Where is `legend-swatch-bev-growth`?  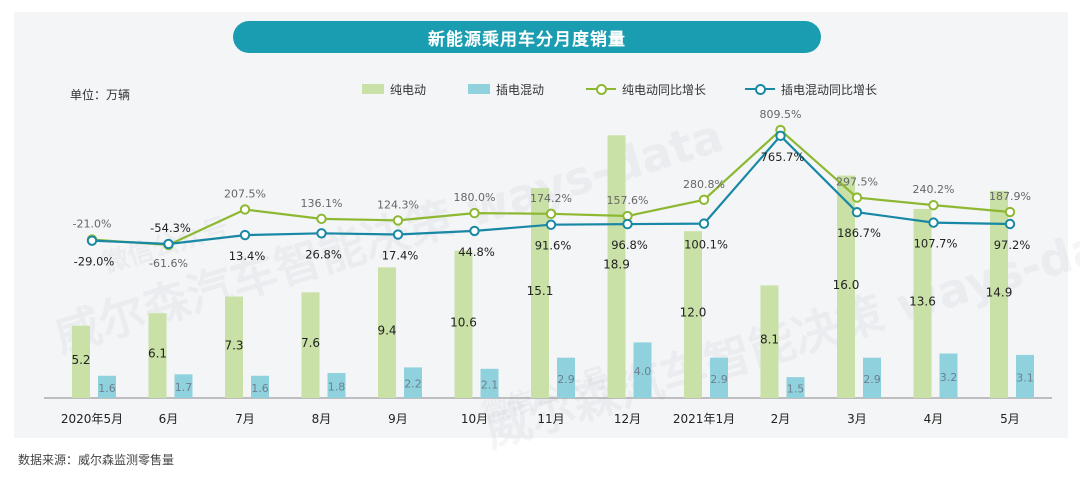 legend-swatch-bev-growth is located at coordinates (601, 89).